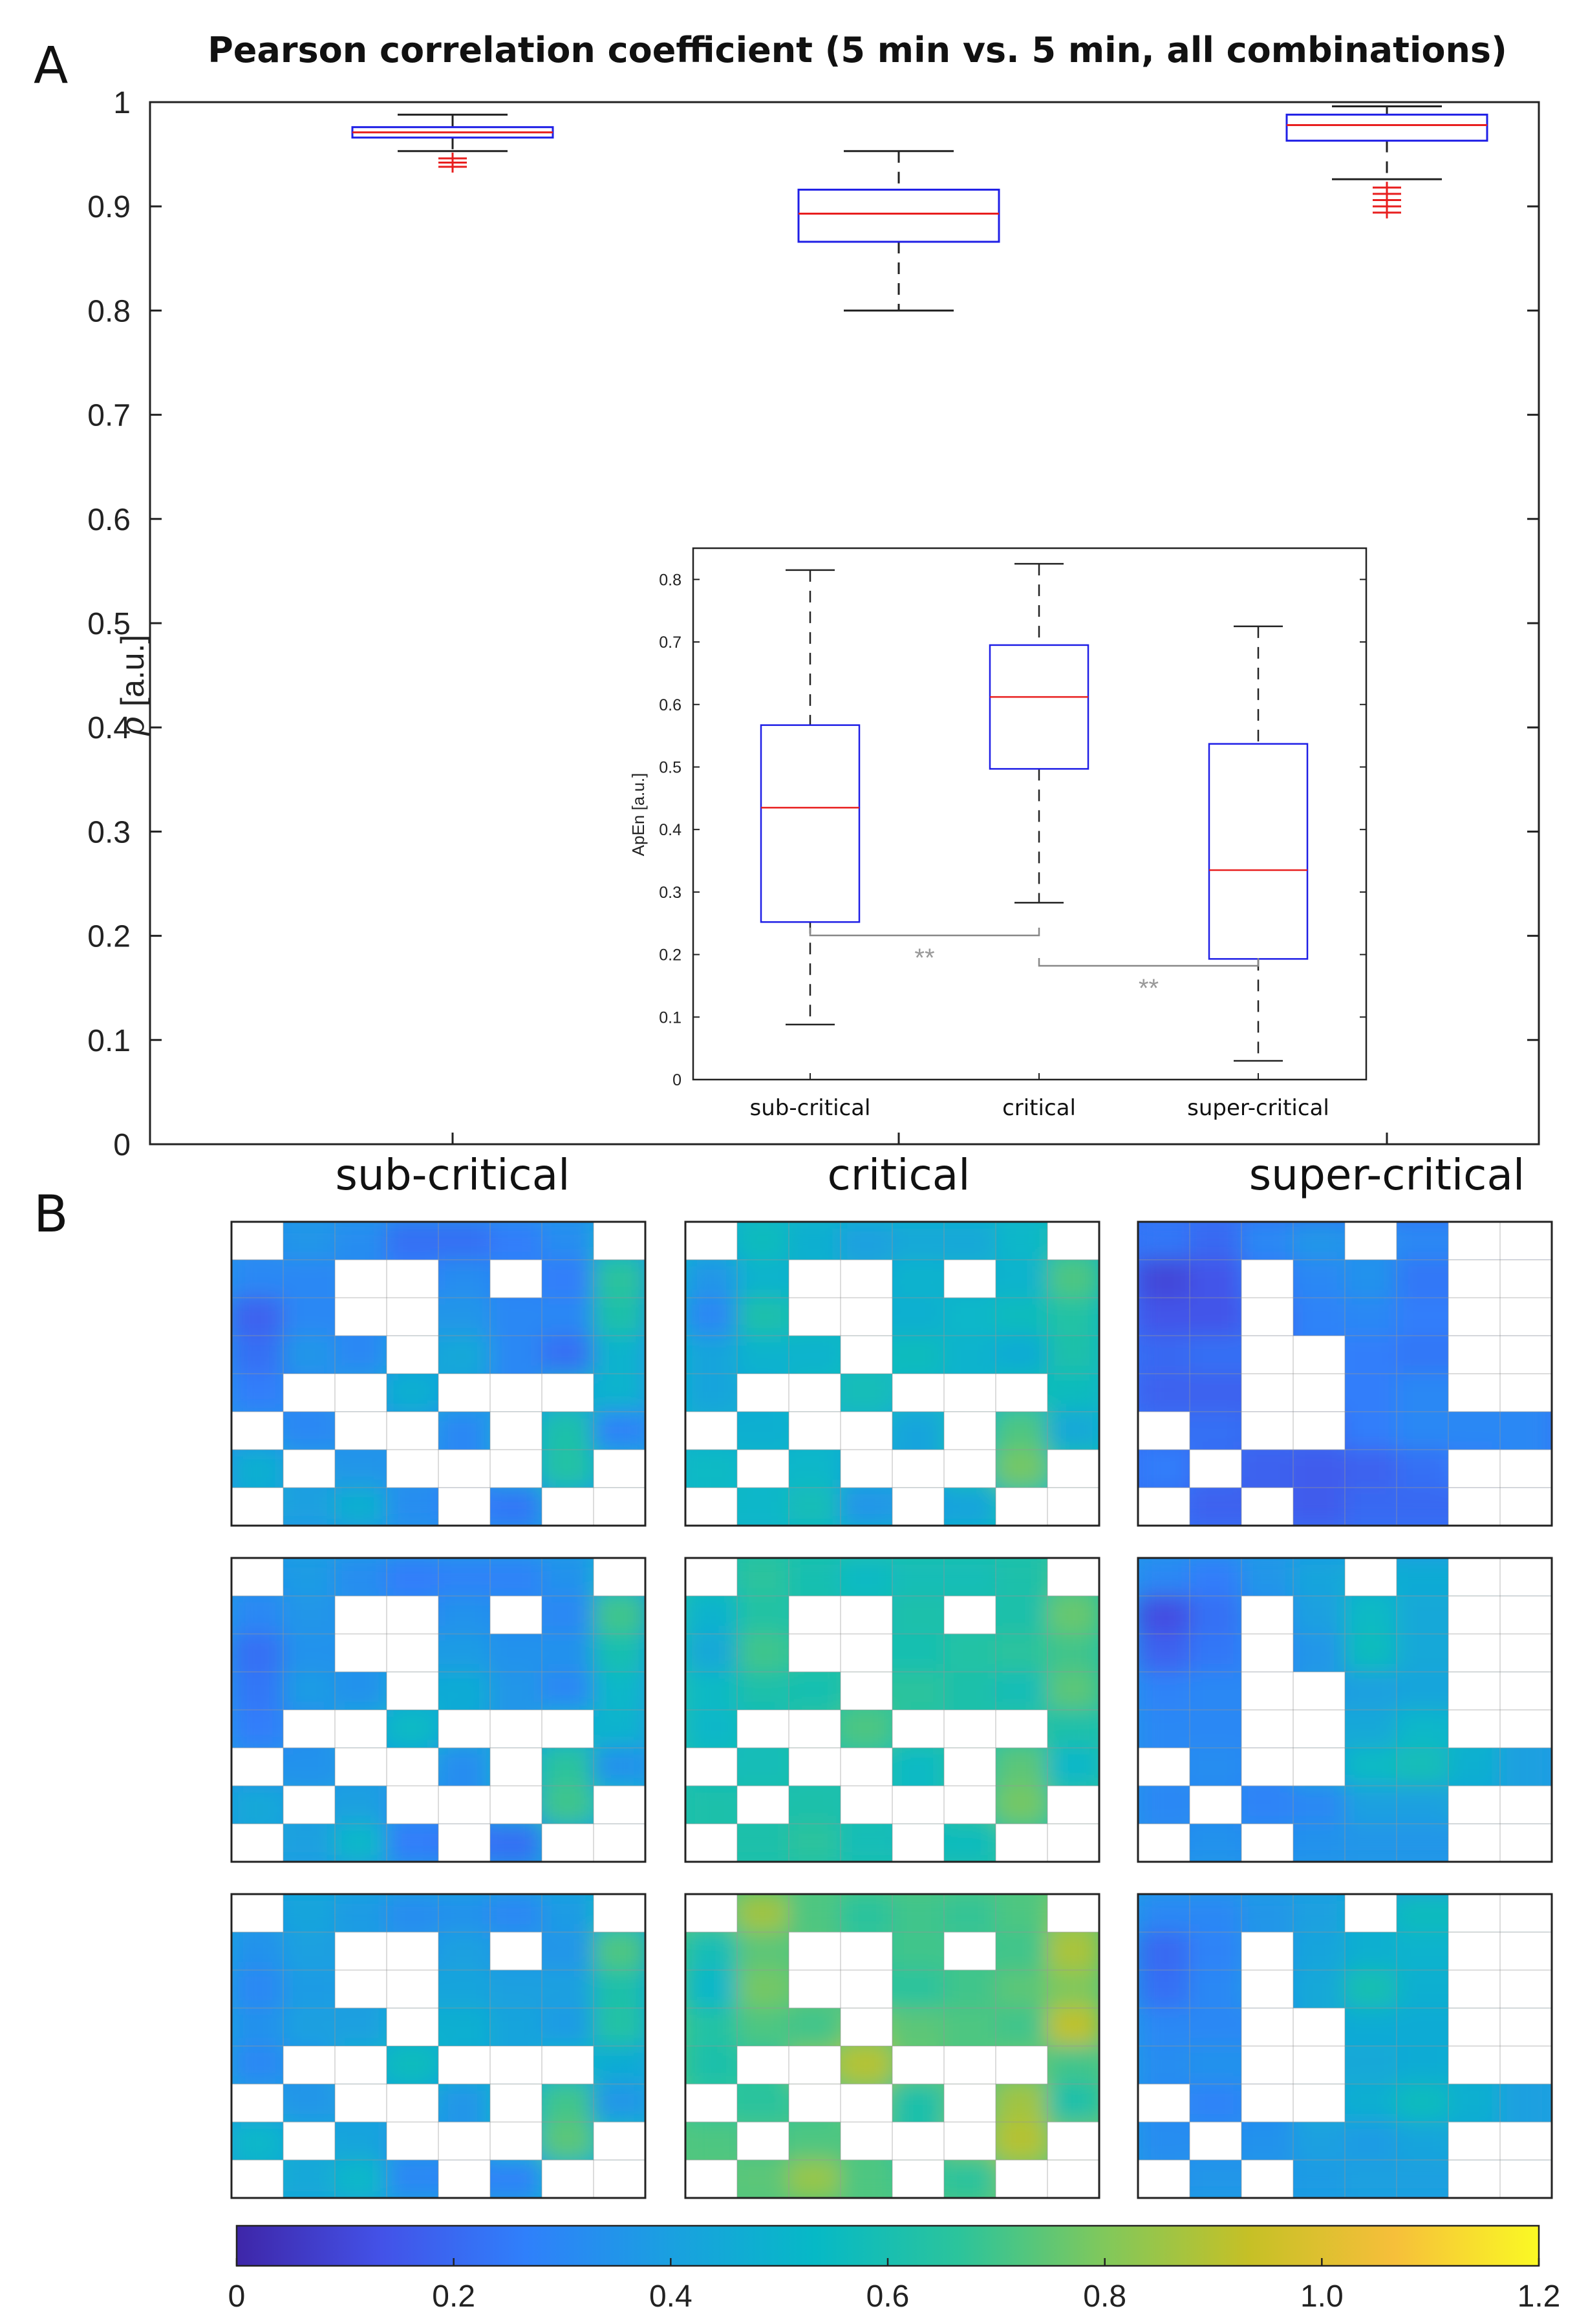 The image size is (1577, 2324). I want to click on inset-ytick-label: 0, so click(677, 1080).